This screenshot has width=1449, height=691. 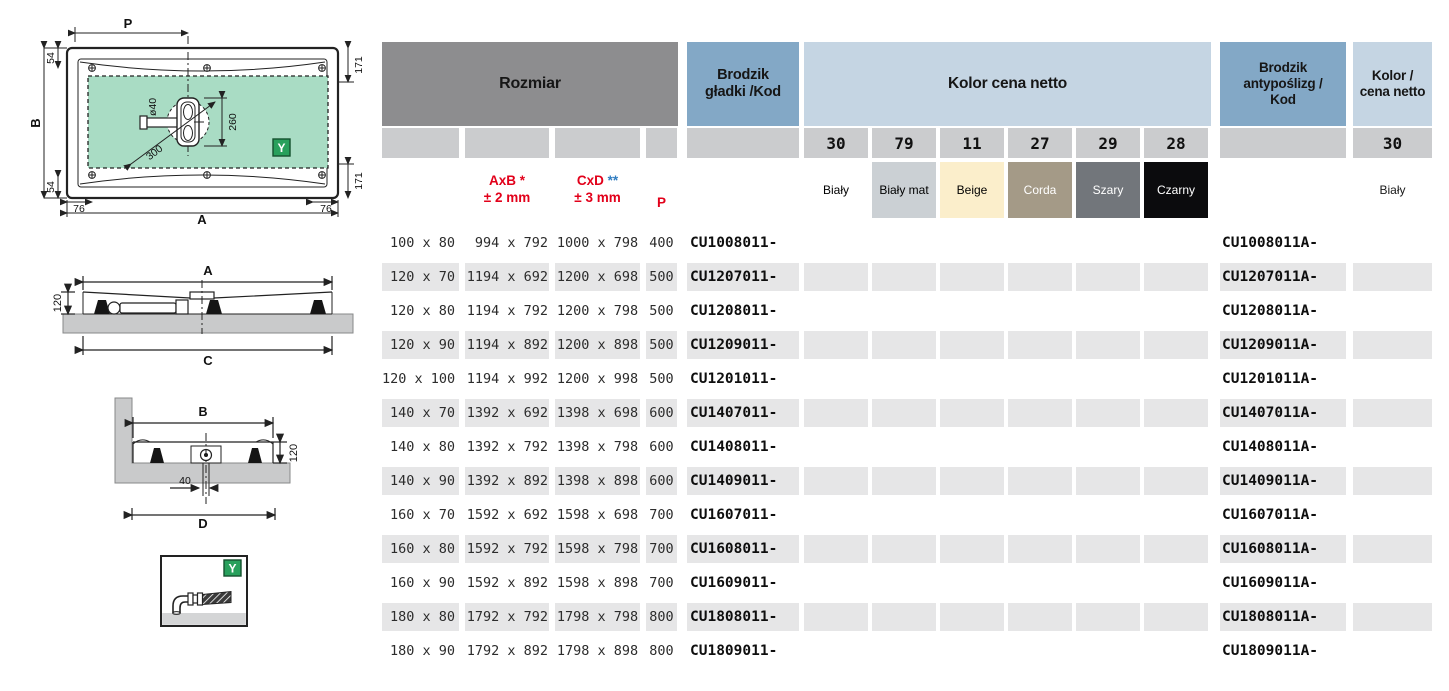 I want to click on axb-cell: 1592 x 892, so click(x=507, y=583).